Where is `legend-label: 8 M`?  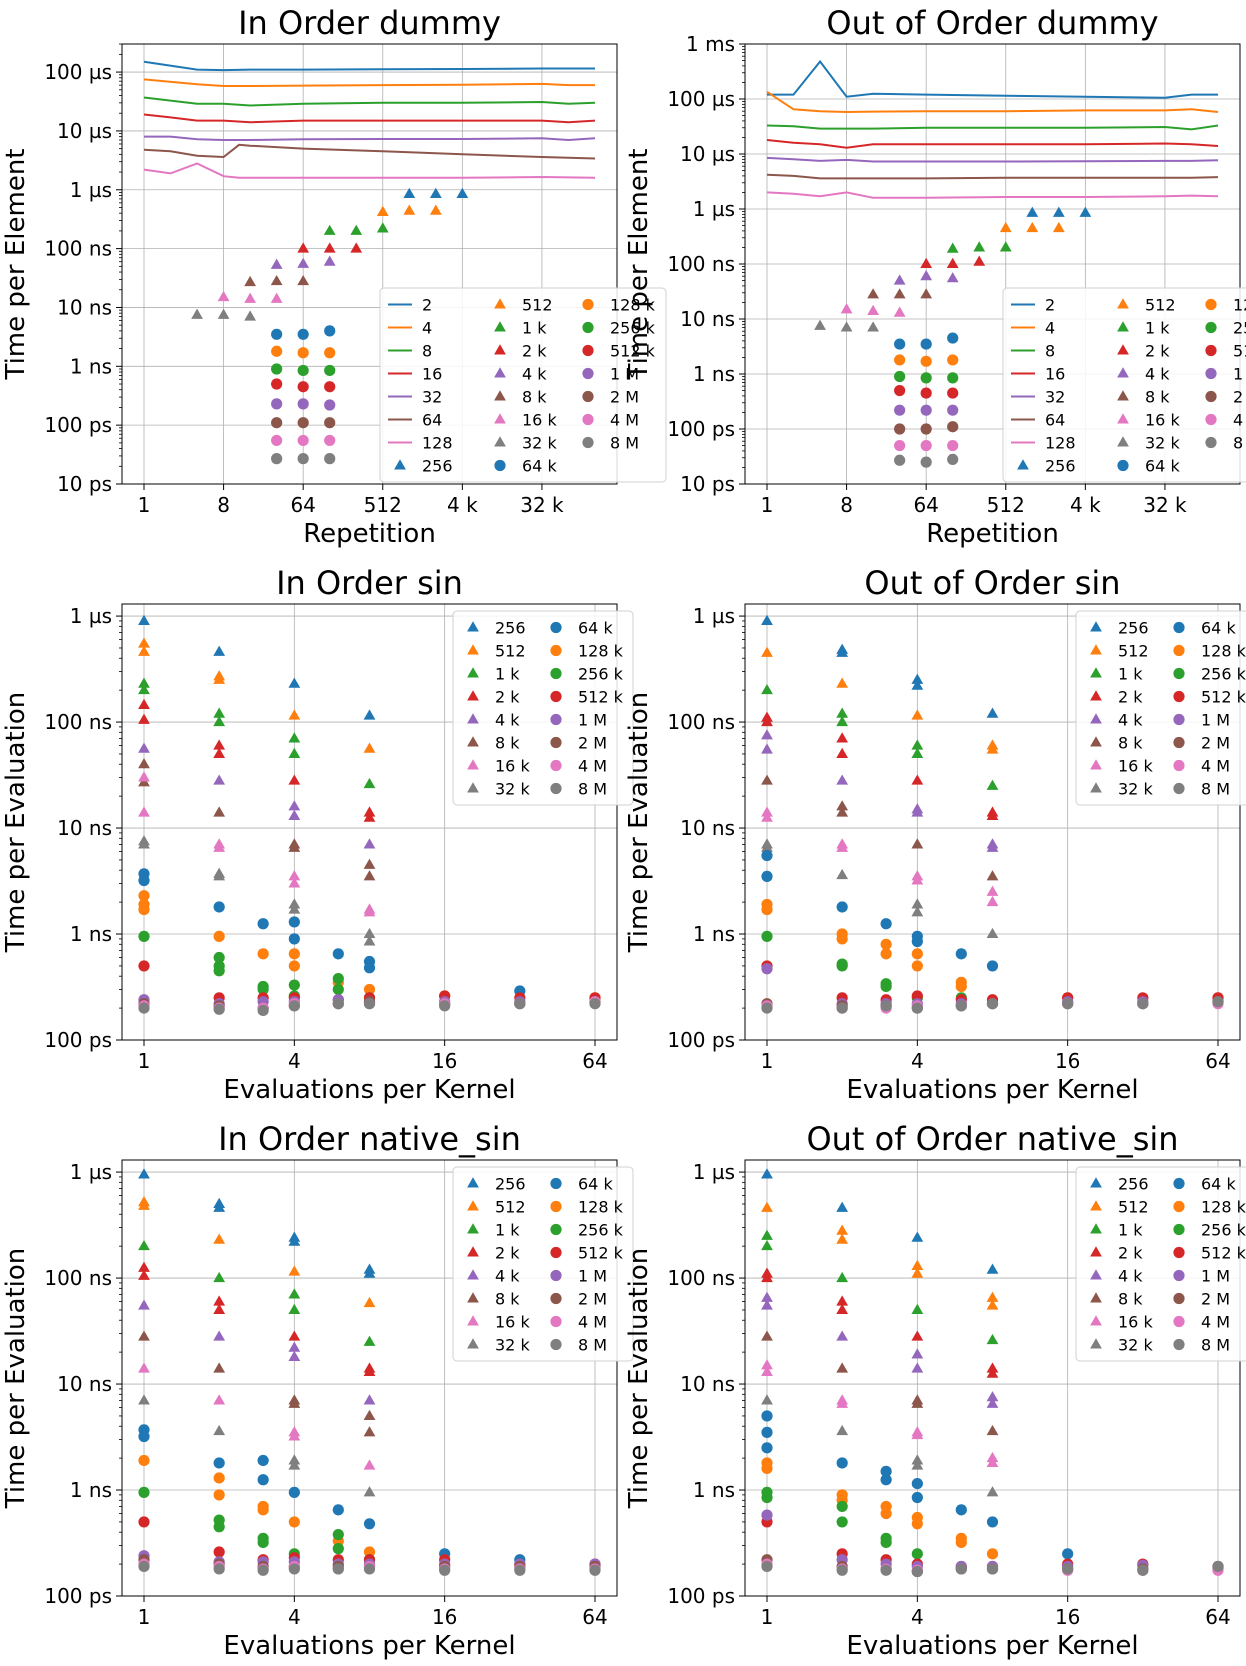 legend-label: 8 M is located at coordinates (624, 443).